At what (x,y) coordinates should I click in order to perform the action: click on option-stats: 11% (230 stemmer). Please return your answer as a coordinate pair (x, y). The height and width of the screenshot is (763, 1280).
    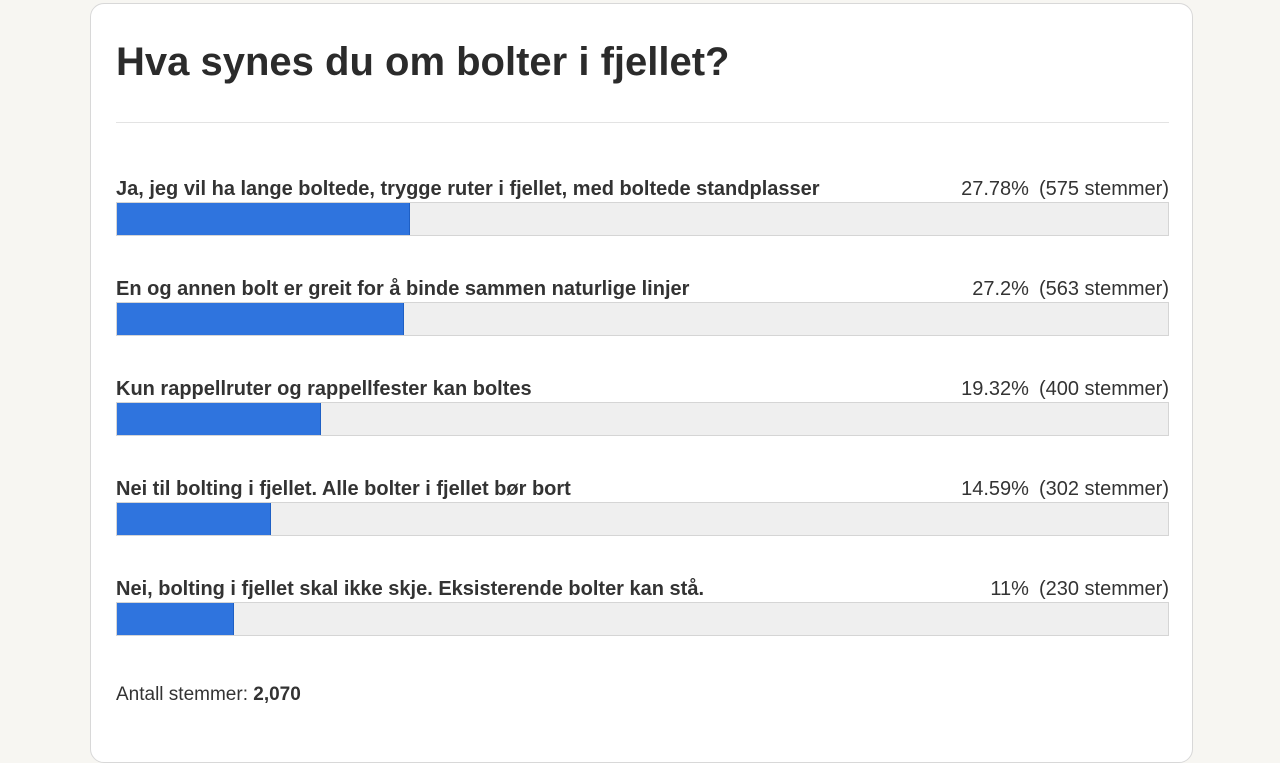
    Looking at the image, I should click on (1079, 589).